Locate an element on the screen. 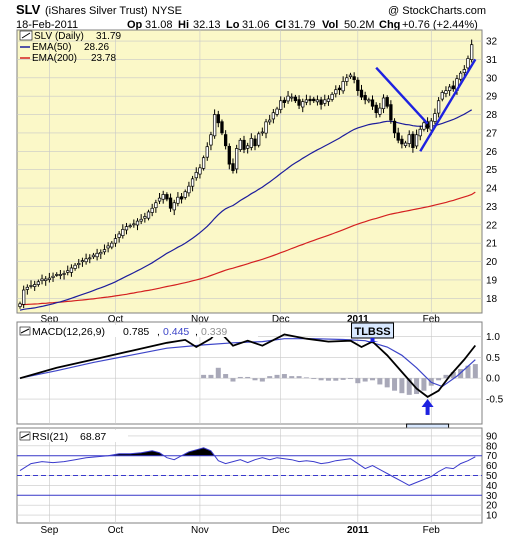 This screenshot has height=540, width=520. bottom-x-tick-label: 2011 is located at coordinates (358, 530).